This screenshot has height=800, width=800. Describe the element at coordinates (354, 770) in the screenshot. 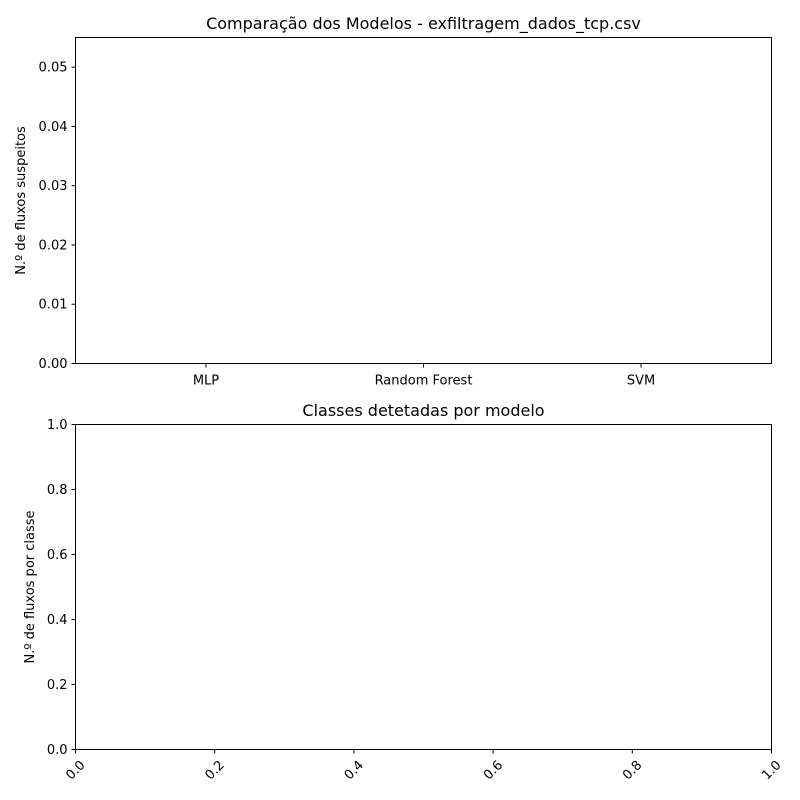

I see `chart-bottom-x-tick-label: 0.4` at that location.